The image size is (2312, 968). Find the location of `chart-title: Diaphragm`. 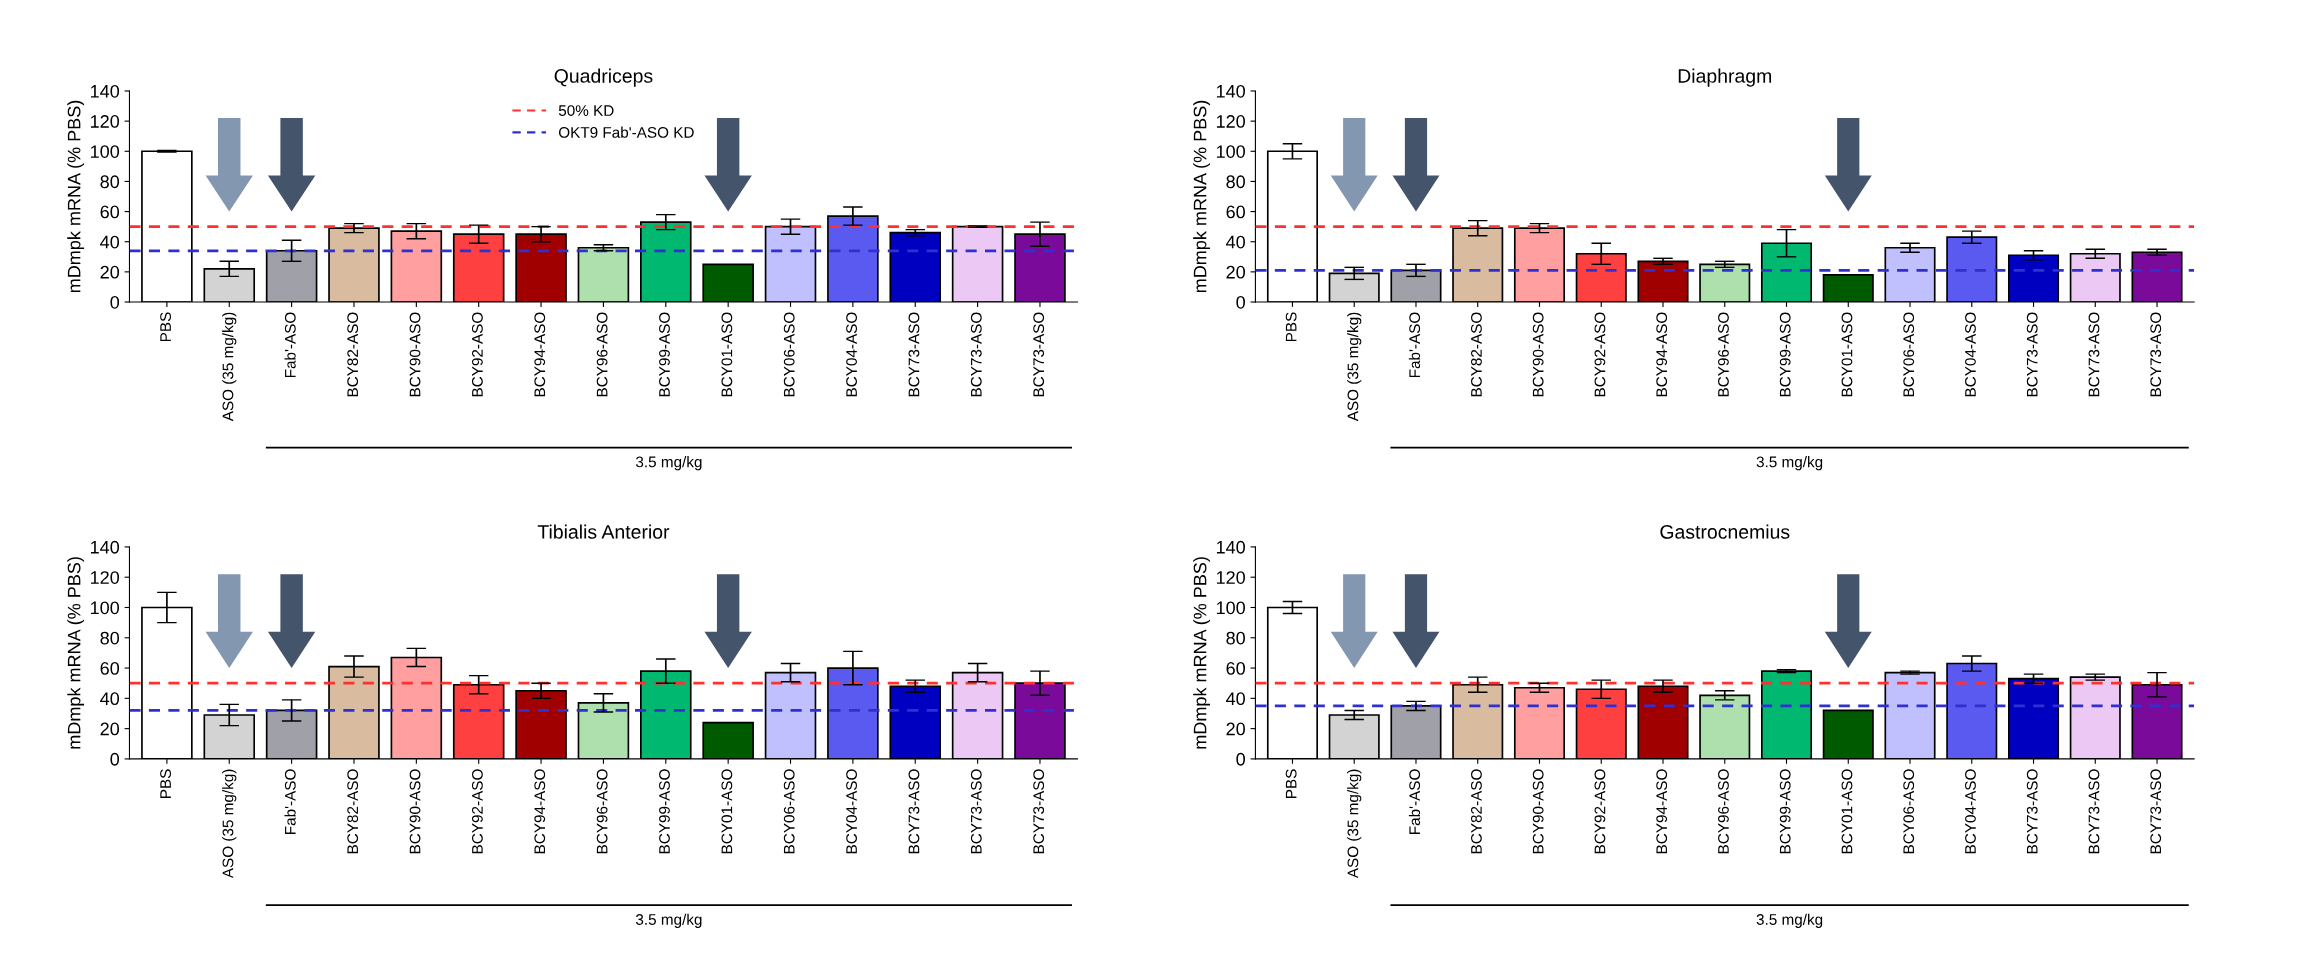

chart-title: Diaphragm is located at coordinates (1725, 77).